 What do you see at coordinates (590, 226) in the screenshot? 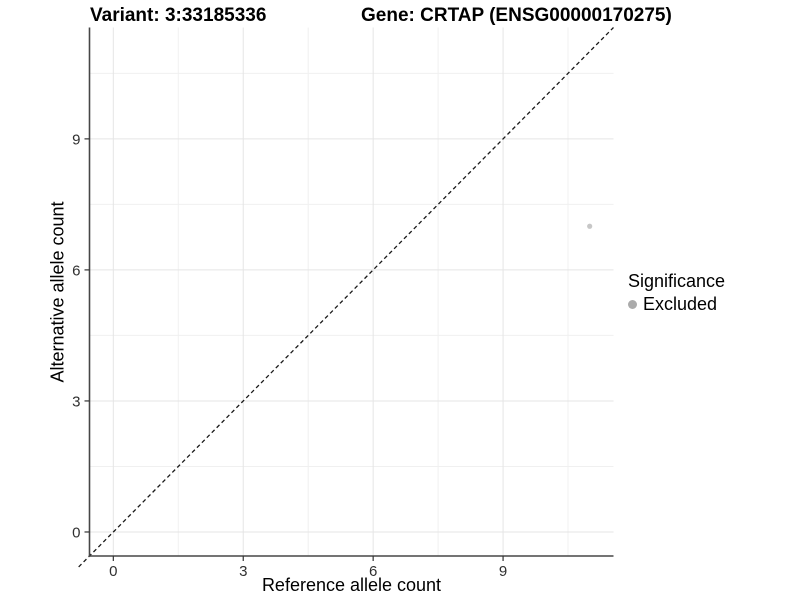
I see `data-point` at bounding box center [590, 226].